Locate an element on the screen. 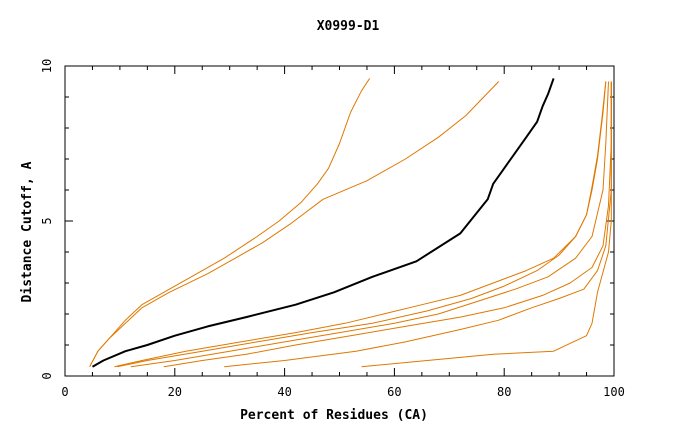 Image resolution: width=680 pixels, height=440 pixels. y-tick-label: 0 is located at coordinates (47, 375).